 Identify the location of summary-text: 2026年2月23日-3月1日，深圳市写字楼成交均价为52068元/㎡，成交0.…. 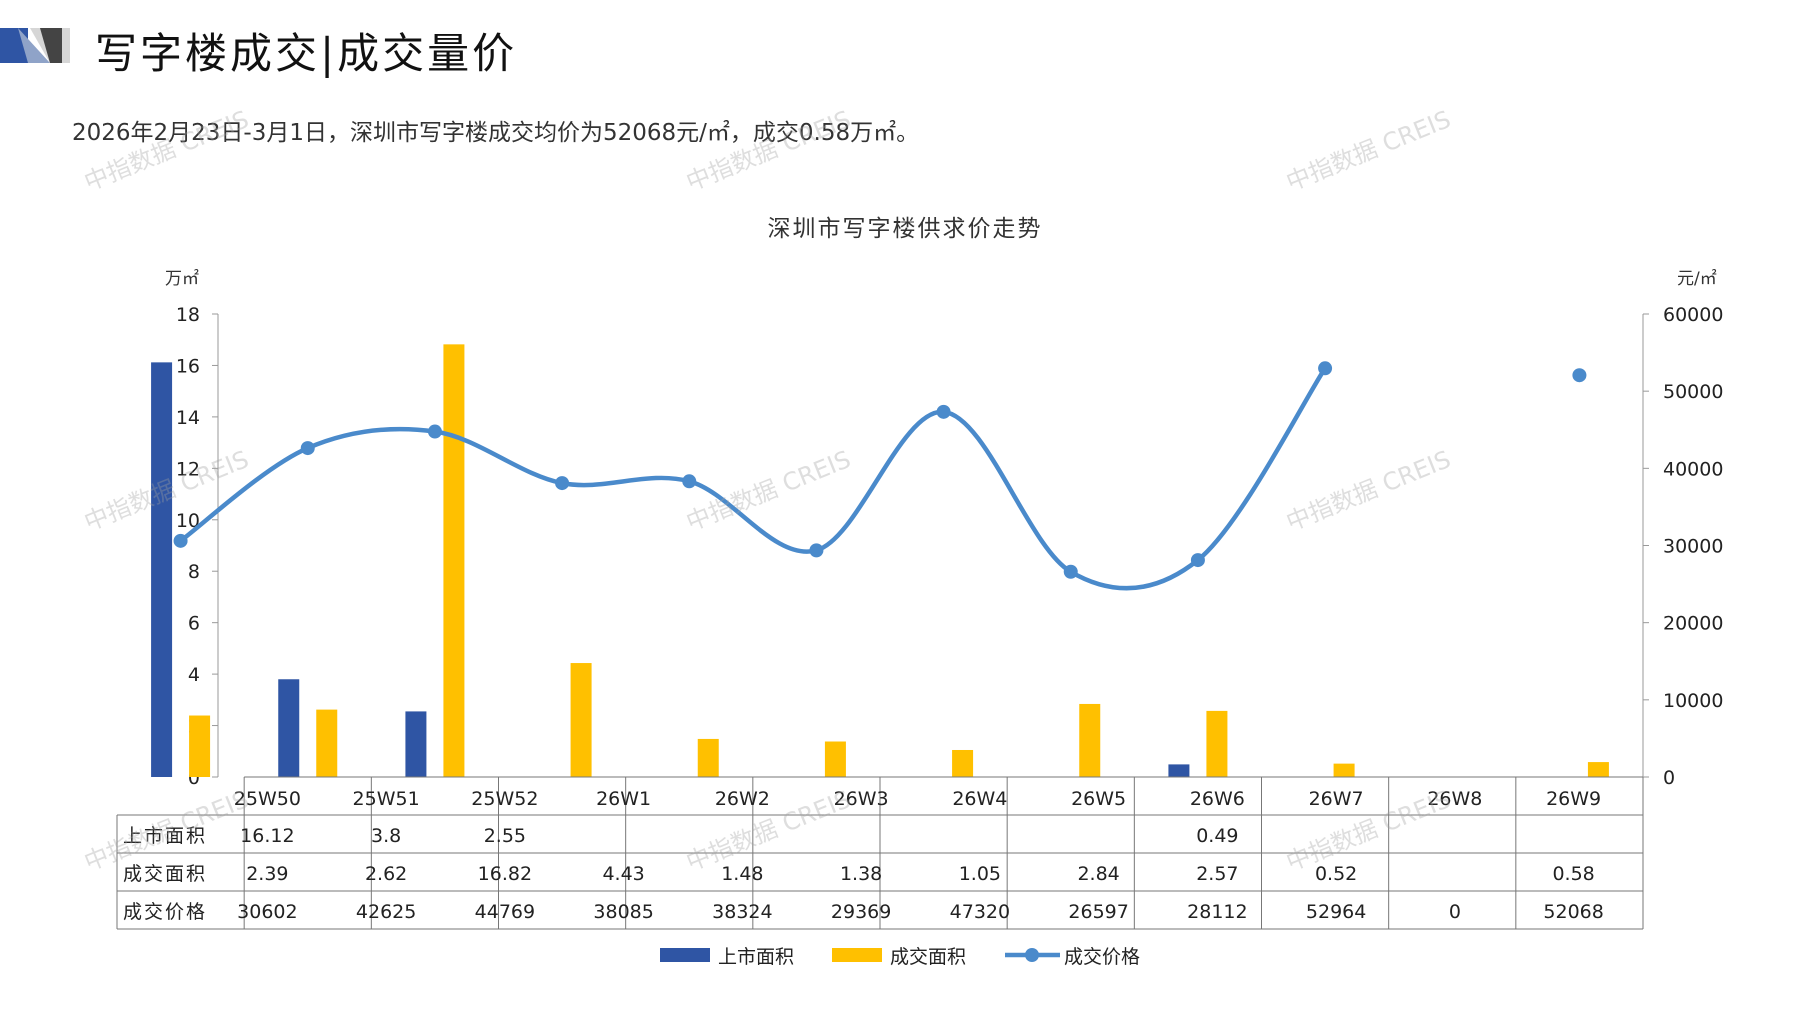
(496, 133).